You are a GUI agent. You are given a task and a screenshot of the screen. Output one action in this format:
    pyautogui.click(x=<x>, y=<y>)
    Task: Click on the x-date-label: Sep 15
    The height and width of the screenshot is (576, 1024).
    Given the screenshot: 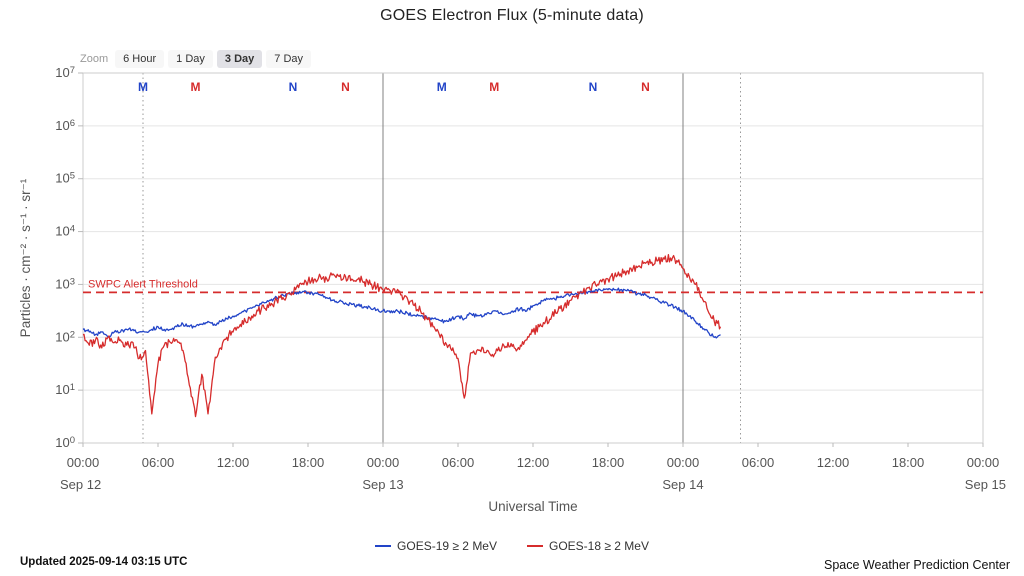 What is the action you would take?
    pyautogui.click(x=985, y=484)
    